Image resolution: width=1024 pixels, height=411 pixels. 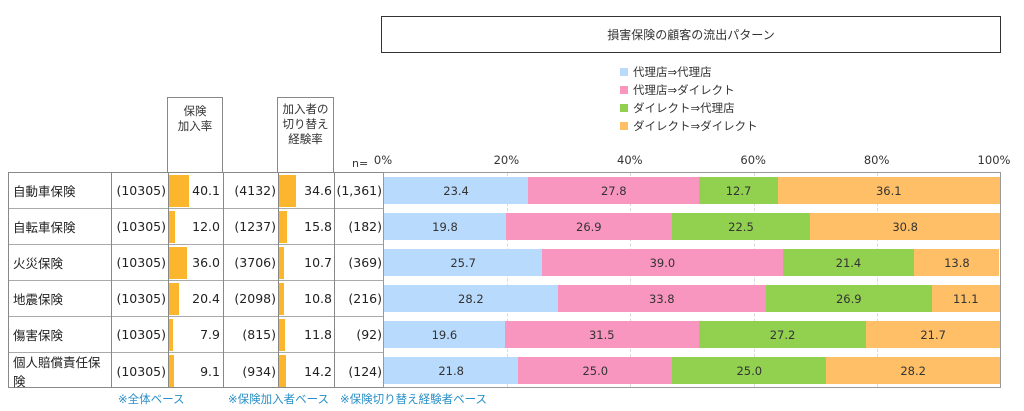 What do you see at coordinates (255, 190) in the screenshot?
I see `n-joined: (4132)` at bounding box center [255, 190].